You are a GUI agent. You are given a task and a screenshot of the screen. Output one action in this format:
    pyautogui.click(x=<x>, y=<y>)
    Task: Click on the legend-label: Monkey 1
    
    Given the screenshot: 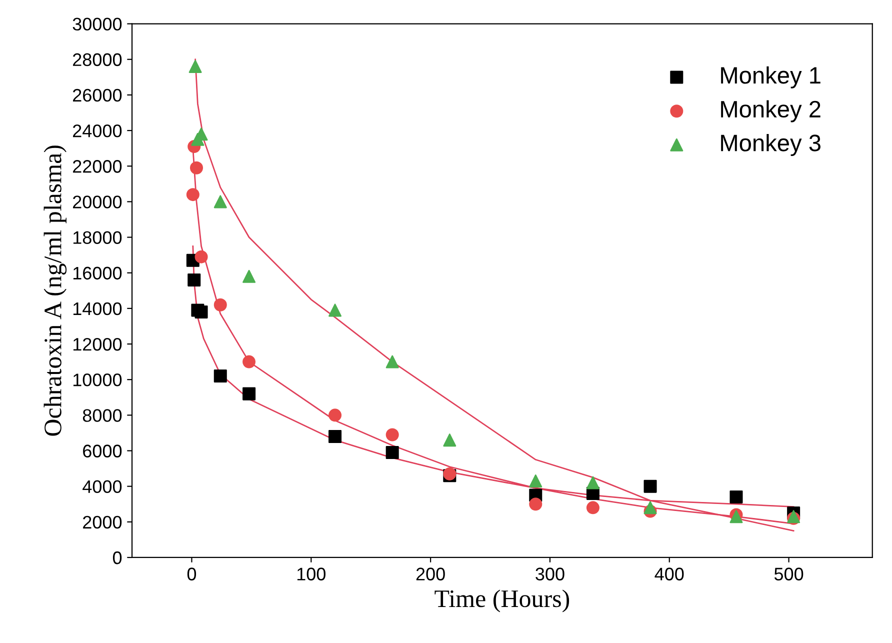 What is the action you would take?
    pyautogui.click(x=770, y=77)
    